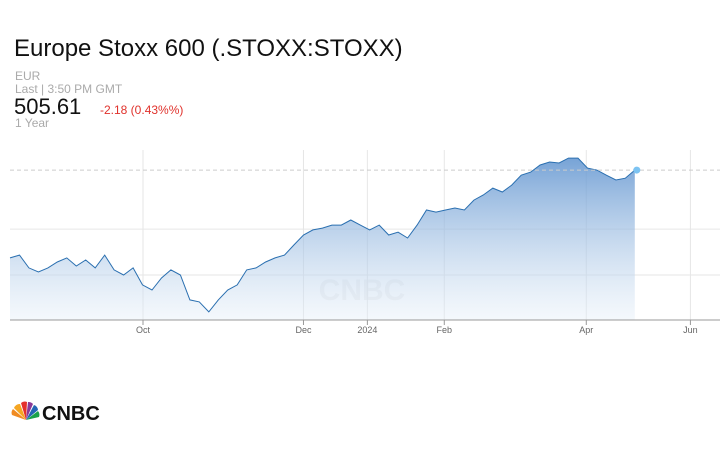  What do you see at coordinates (47, 106) in the screenshot?
I see `price: 505.61` at bounding box center [47, 106].